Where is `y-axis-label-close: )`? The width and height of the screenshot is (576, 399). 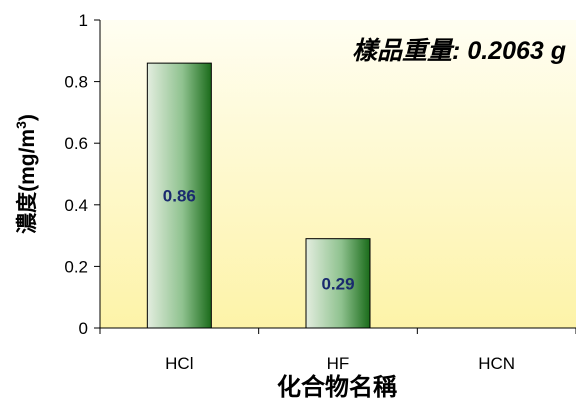
y-axis-label-close: ) is located at coordinates (27, 117).